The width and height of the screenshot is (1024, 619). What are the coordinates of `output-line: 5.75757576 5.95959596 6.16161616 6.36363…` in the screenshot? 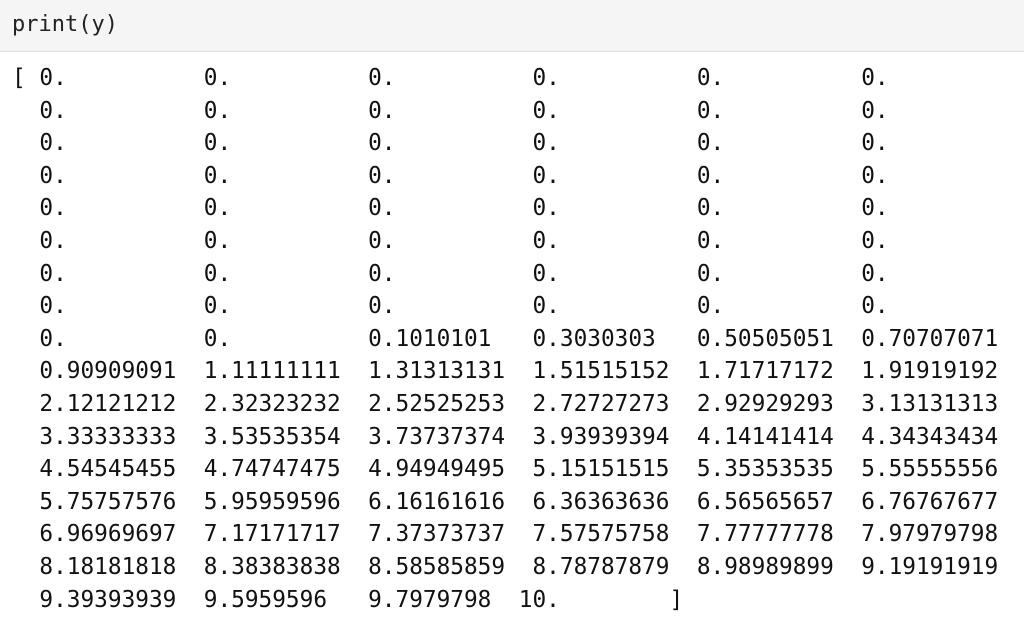 It's located at (505, 501).